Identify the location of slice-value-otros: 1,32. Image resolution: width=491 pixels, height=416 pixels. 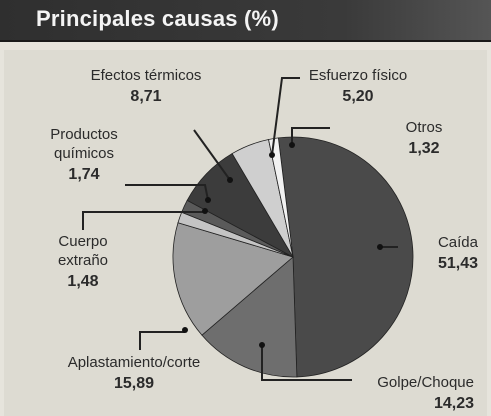
(423, 148).